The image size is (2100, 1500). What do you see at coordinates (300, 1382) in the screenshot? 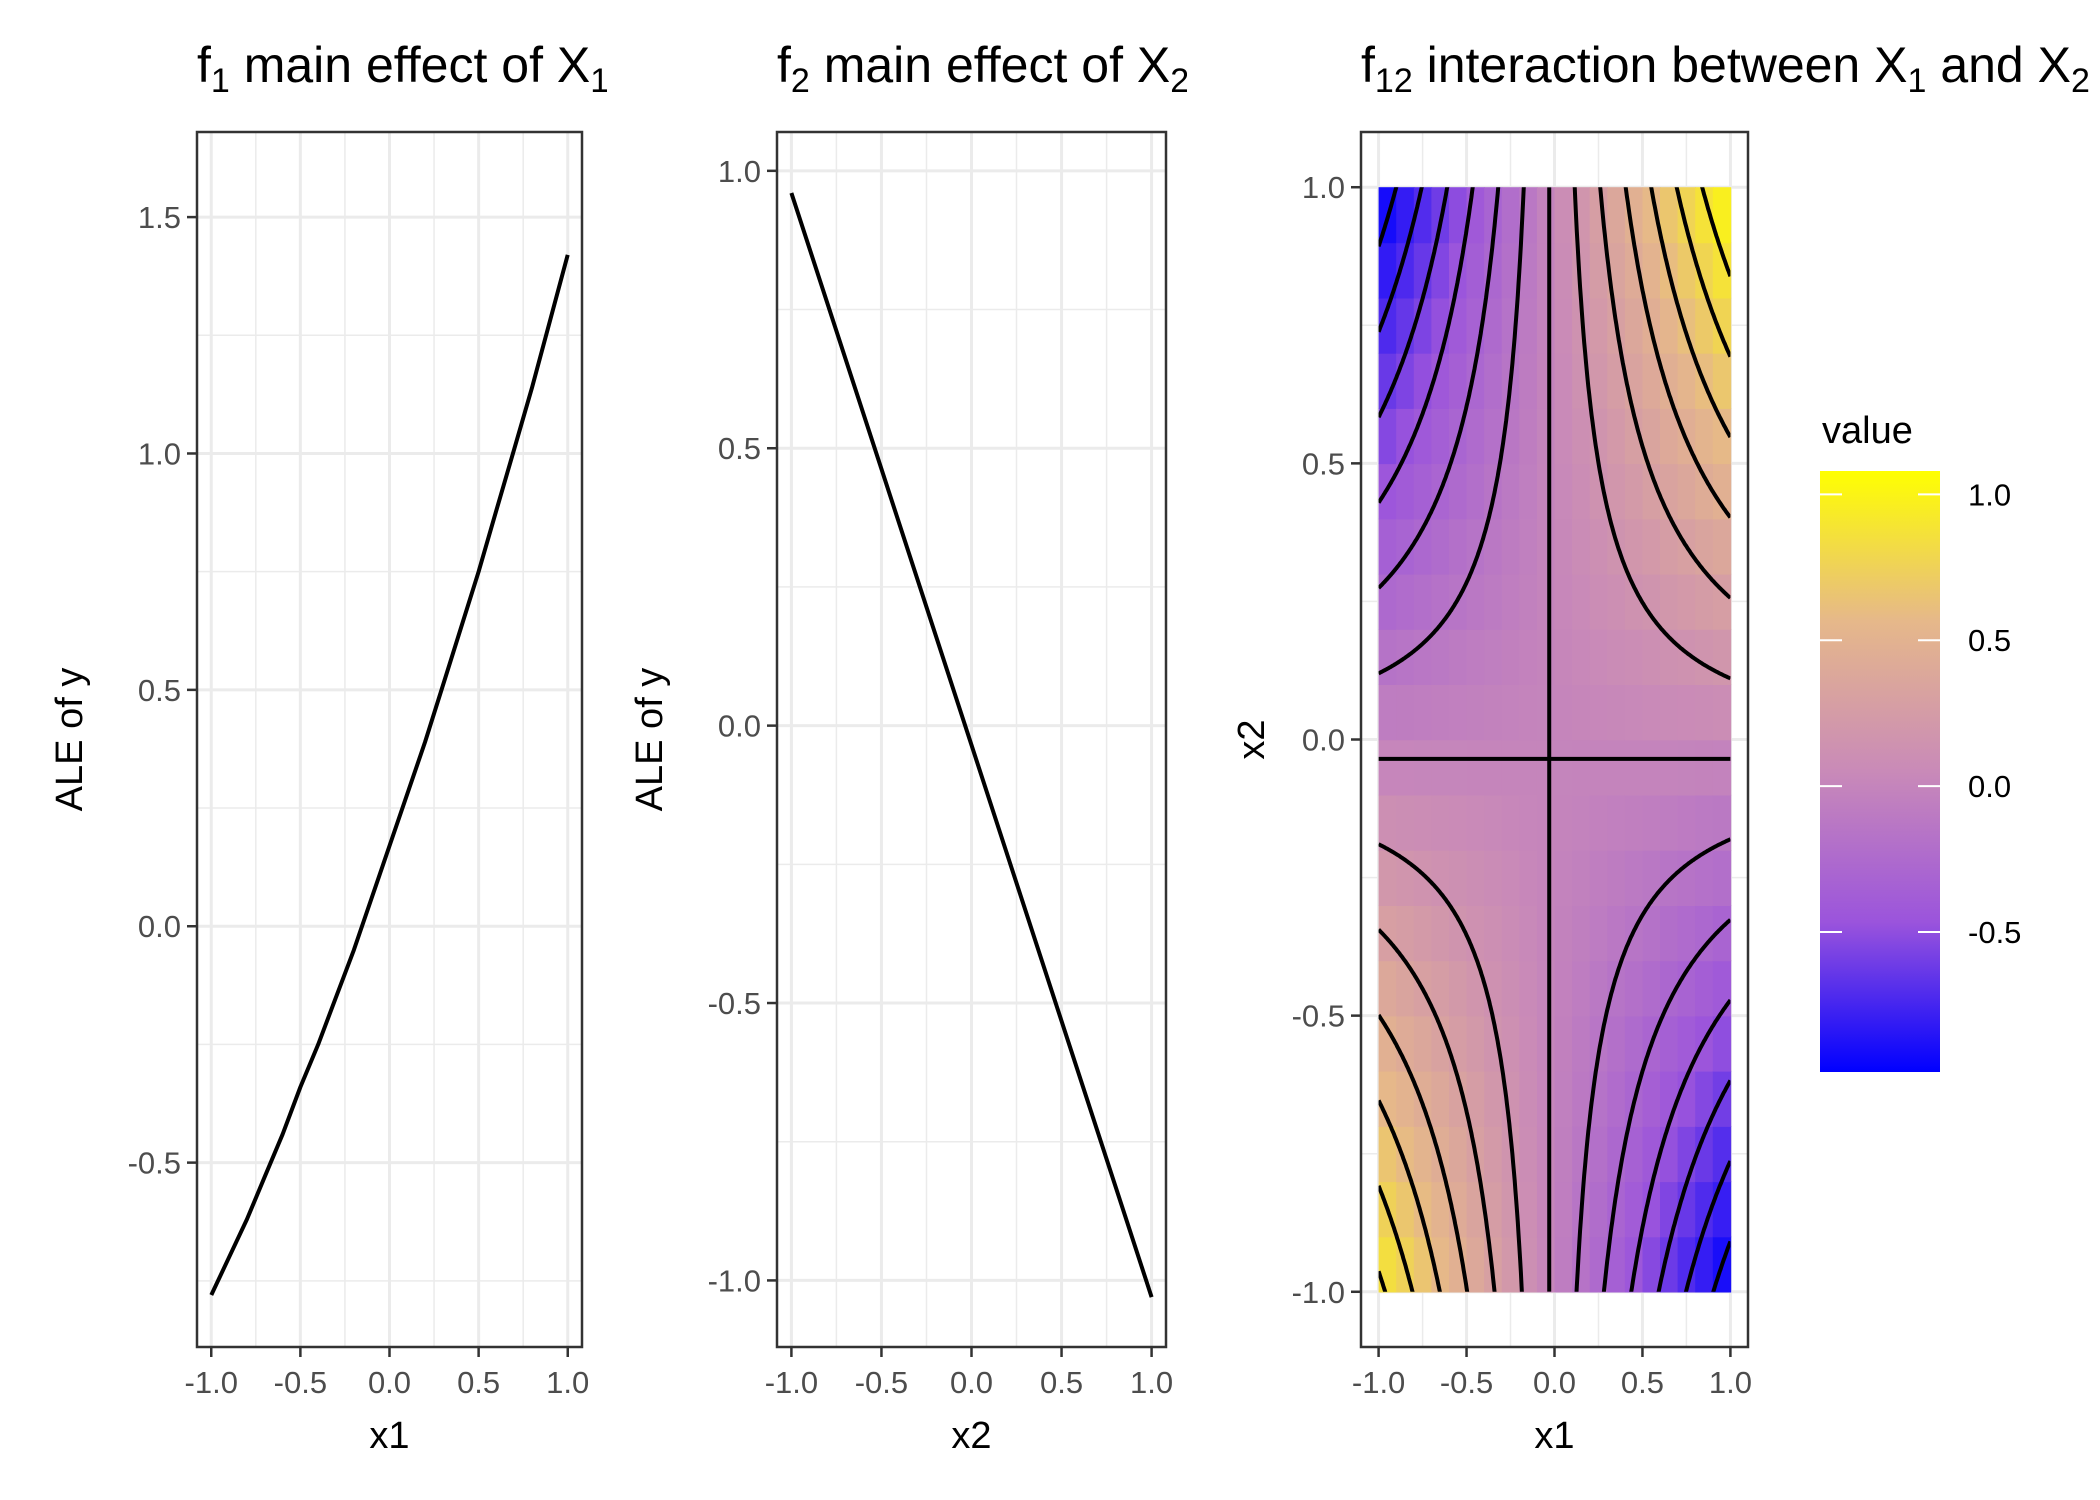
I see `x-tick-label: -0.5` at bounding box center [300, 1382].